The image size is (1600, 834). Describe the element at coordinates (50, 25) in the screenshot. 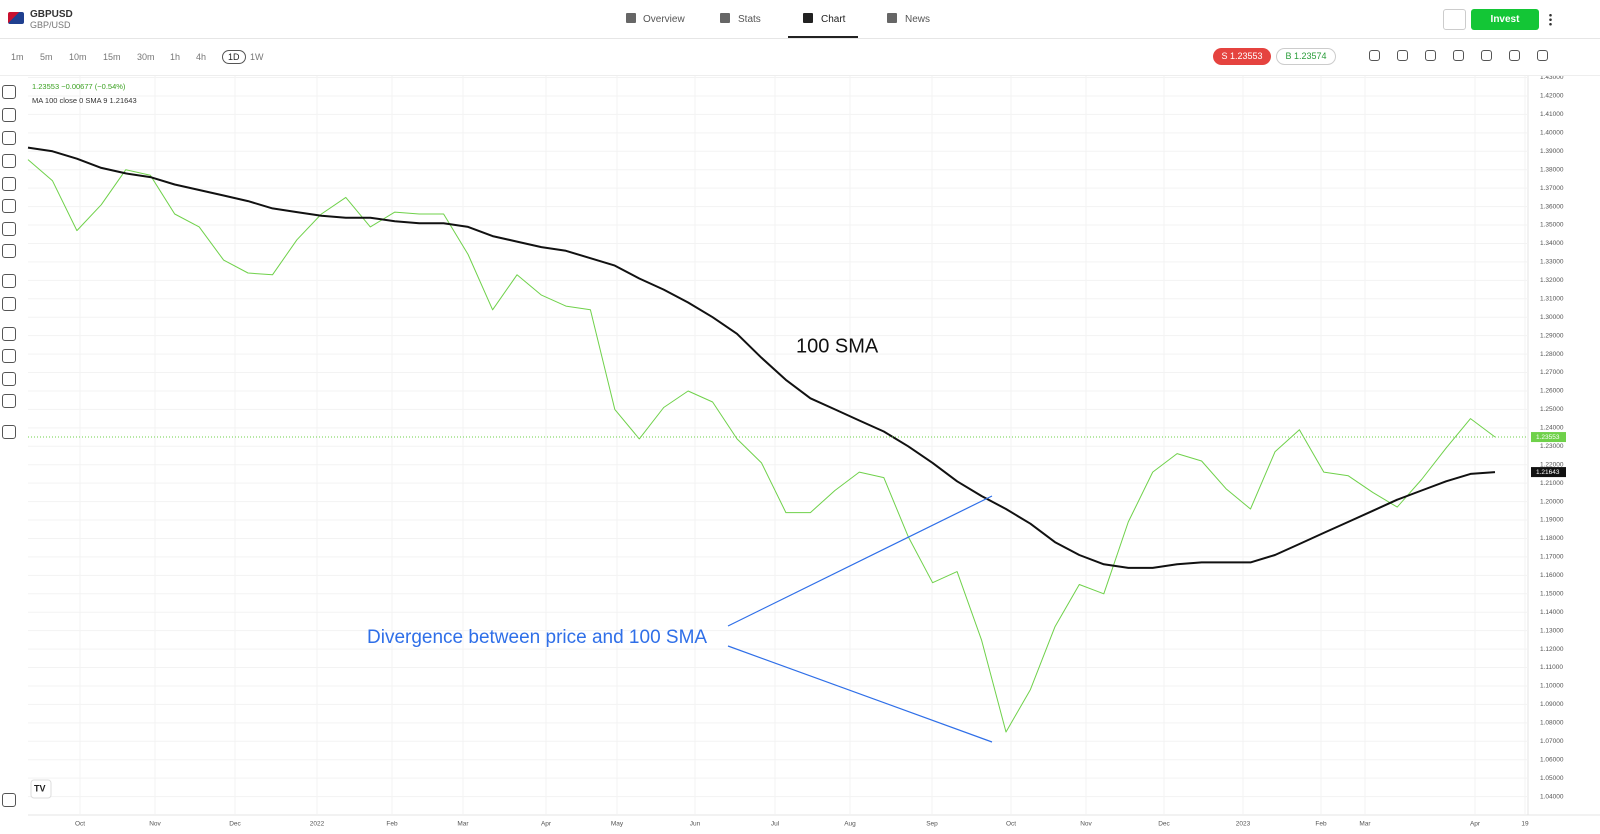

I see `pair: GBP/USD` at that location.